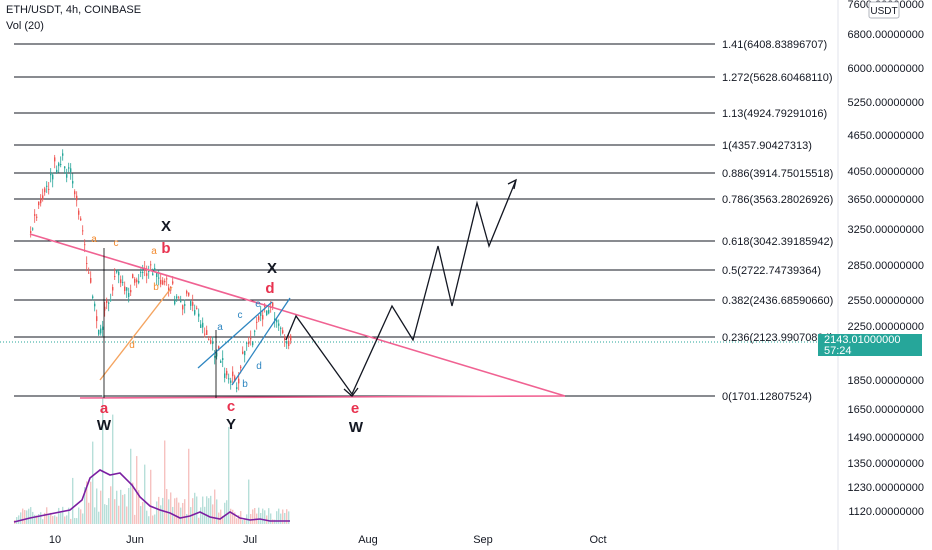 The height and width of the screenshot is (550, 932). What do you see at coordinates (777, 78) in the screenshot?
I see `fib-level-label: 1.272(5628.60468110)` at bounding box center [777, 78].